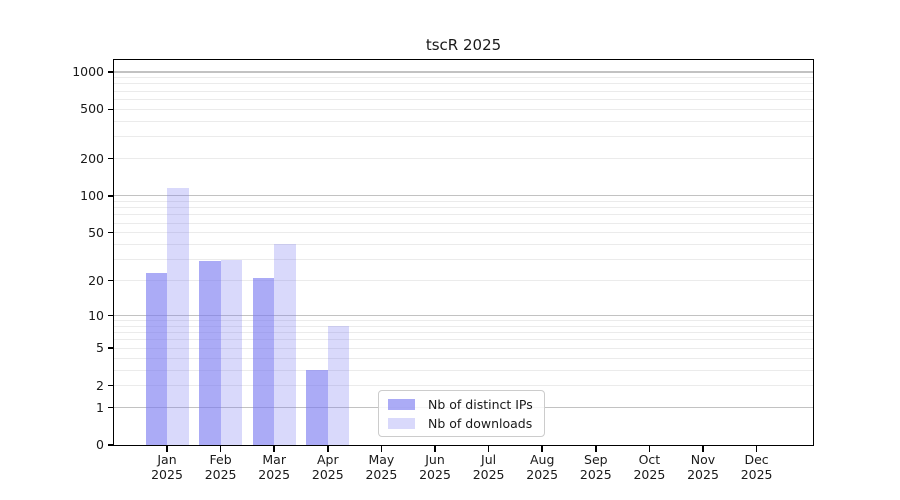 The height and width of the screenshot is (500, 900). Describe the element at coordinates (100, 407) in the screenshot. I see `y-tick-label-1: 1` at that location.